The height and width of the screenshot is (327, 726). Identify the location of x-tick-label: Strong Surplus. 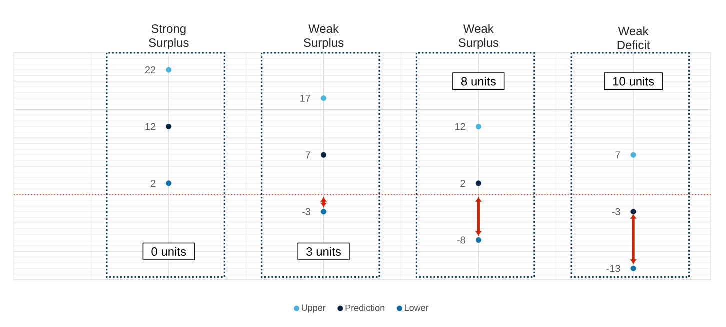
(169, 37).